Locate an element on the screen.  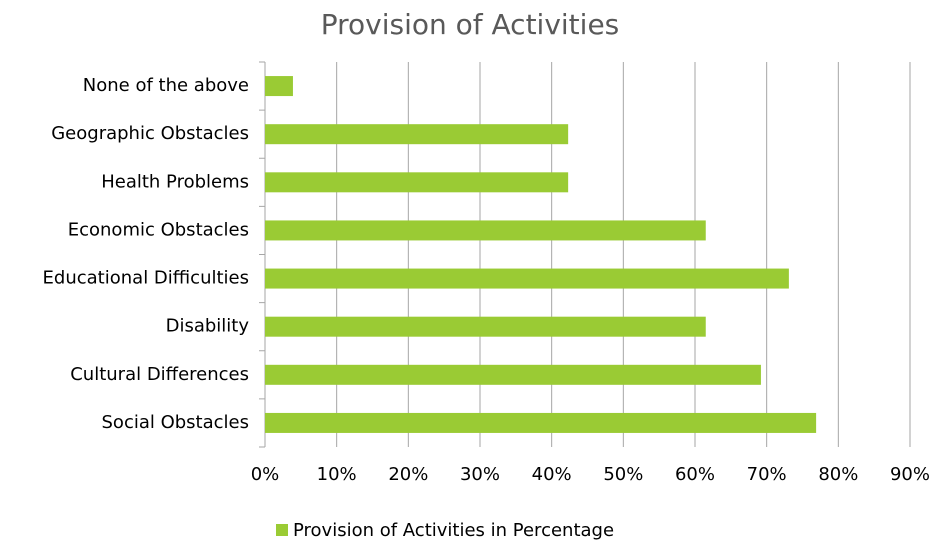
x-tick-label: 40% is located at coordinates (552, 474).